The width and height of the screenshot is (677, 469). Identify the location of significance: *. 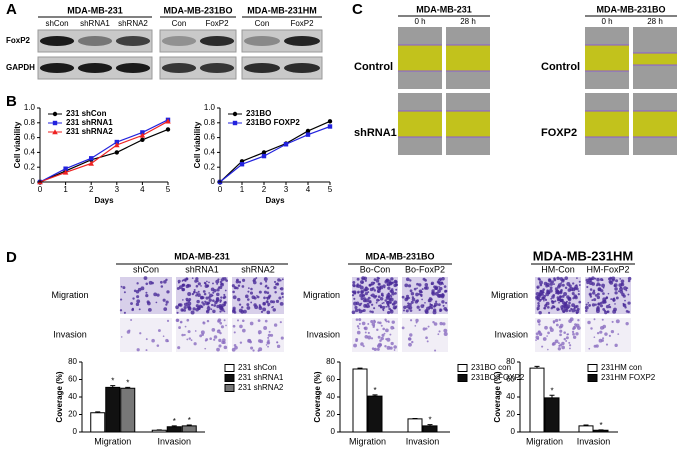
(174, 421).